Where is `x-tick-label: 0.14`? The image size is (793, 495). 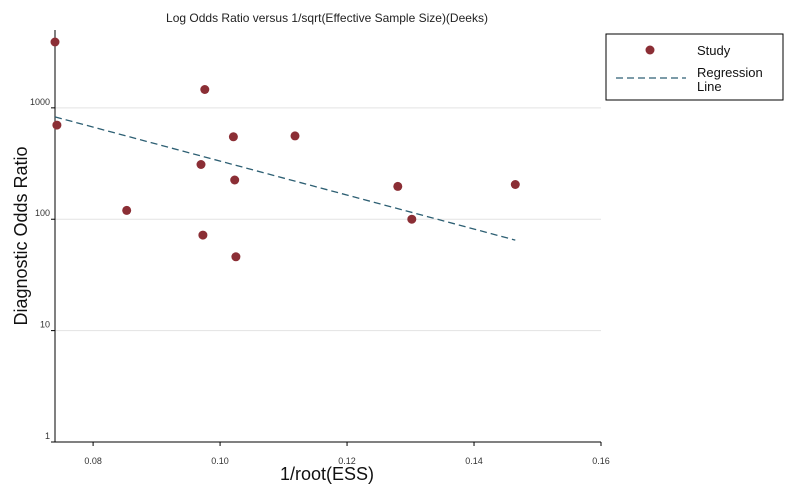 x-tick-label: 0.14 is located at coordinates (474, 461).